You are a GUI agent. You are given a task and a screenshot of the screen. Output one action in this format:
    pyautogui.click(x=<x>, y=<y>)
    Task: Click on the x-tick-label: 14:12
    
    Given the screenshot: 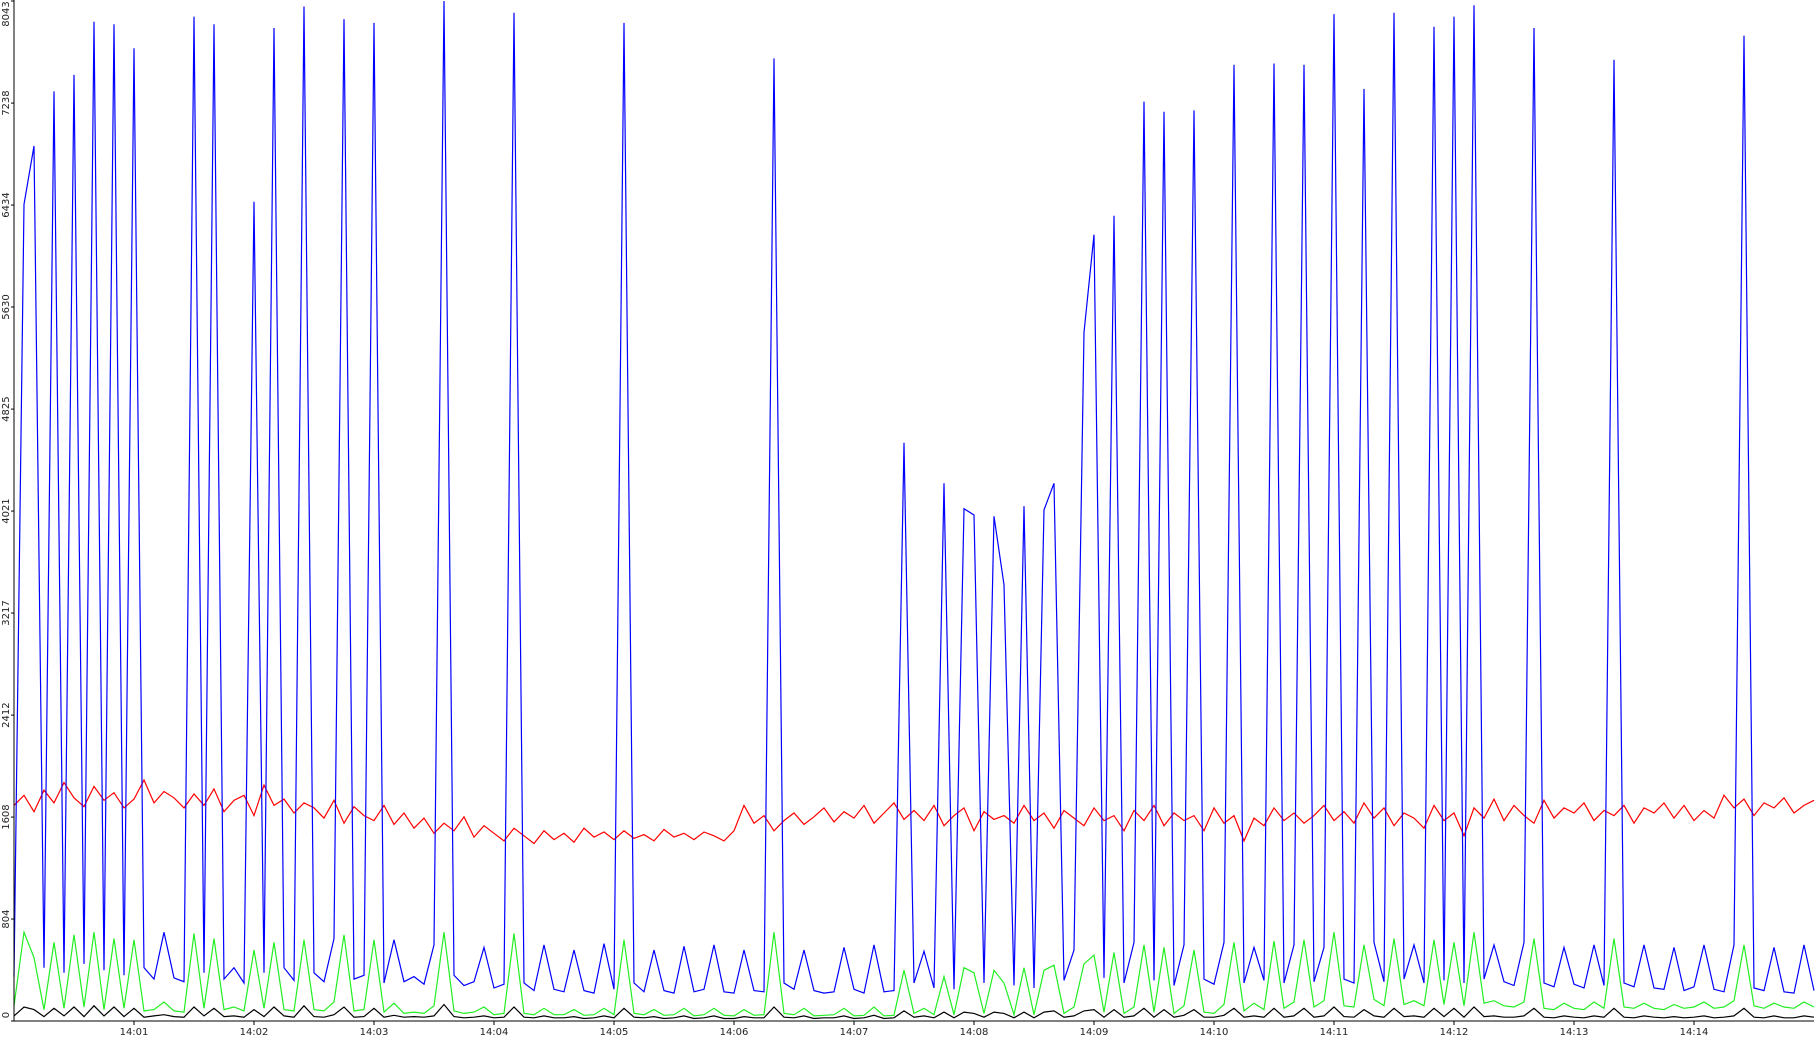 What is the action you would take?
    pyautogui.click(x=1454, y=1032)
    